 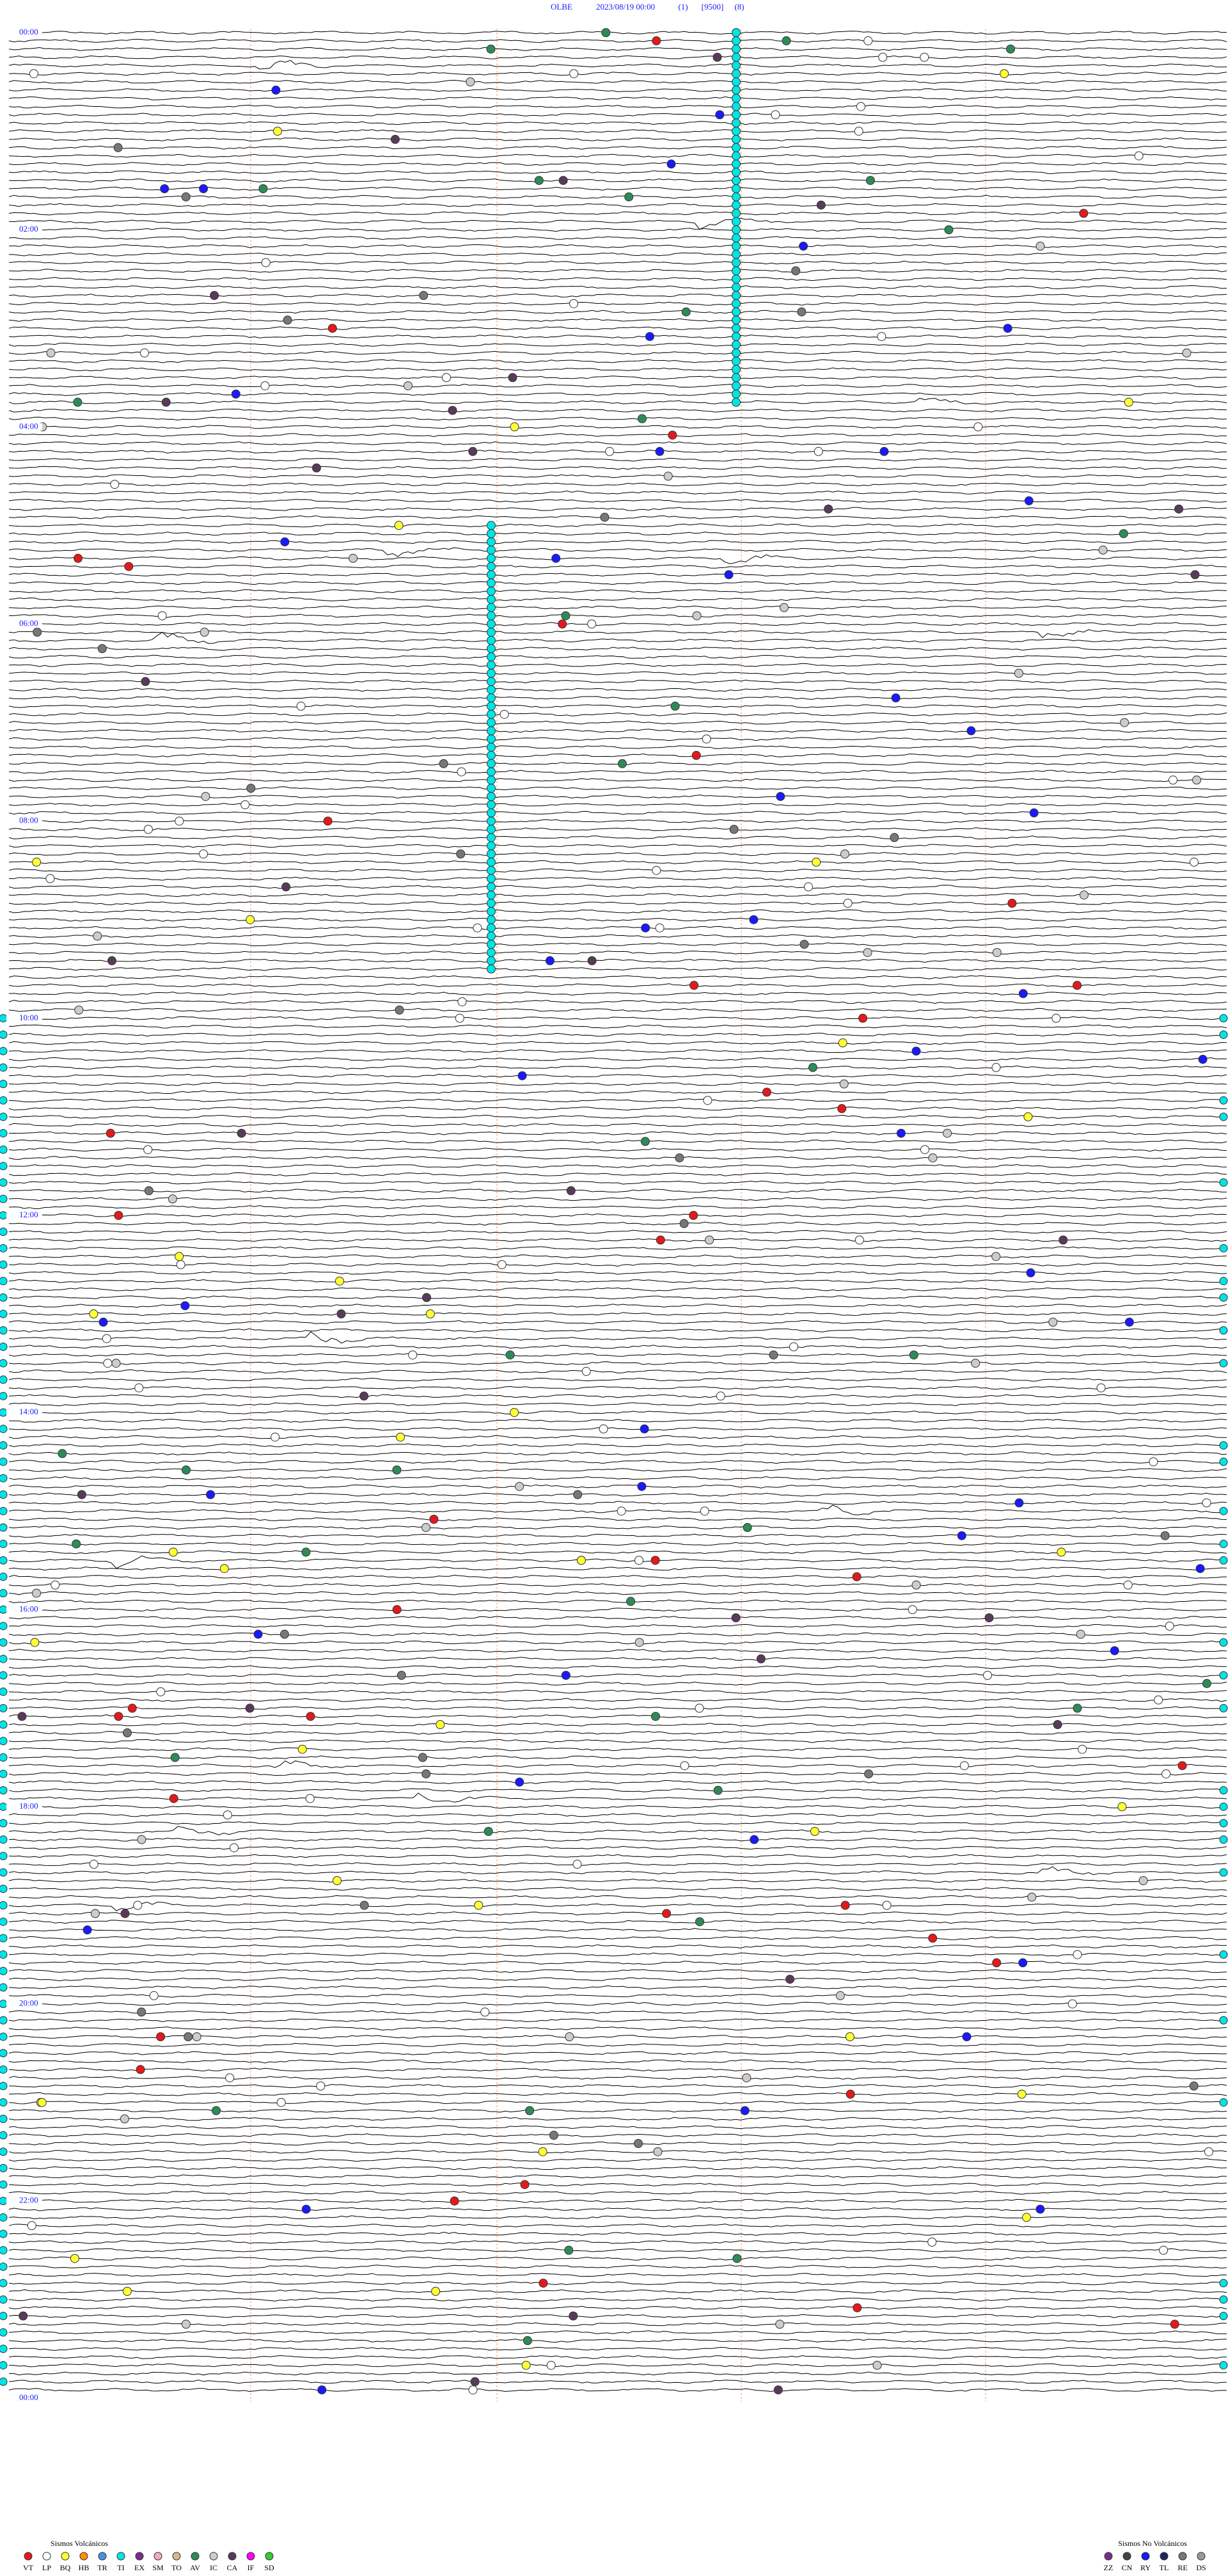 I want to click on time-label: 20:00, so click(x=28, y=2003).